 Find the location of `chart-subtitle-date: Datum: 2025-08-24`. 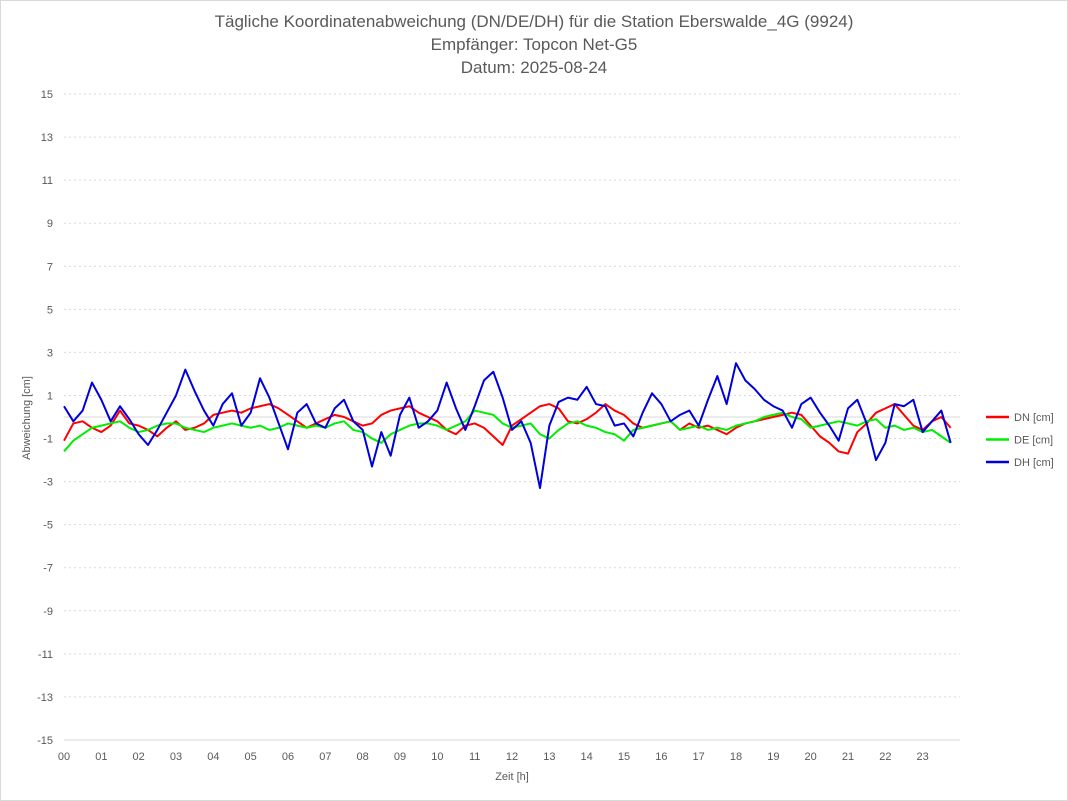

chart-subtitle-date: Datum: 2025-08-24 is located at coordinates (534, 67).